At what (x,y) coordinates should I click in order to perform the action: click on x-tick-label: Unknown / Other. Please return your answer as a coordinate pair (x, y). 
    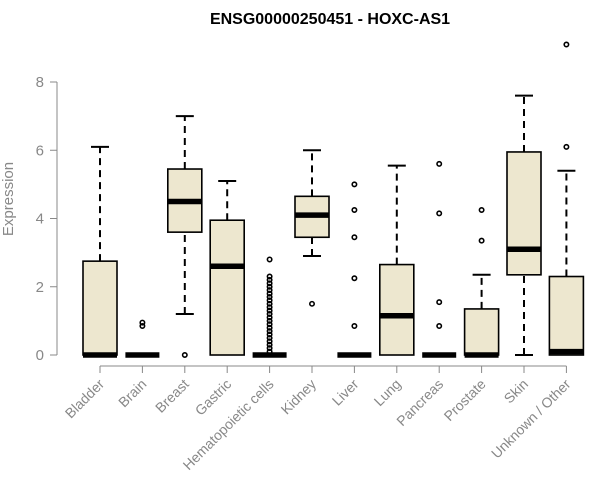
    Looking at the image, I should click on (531, 419).